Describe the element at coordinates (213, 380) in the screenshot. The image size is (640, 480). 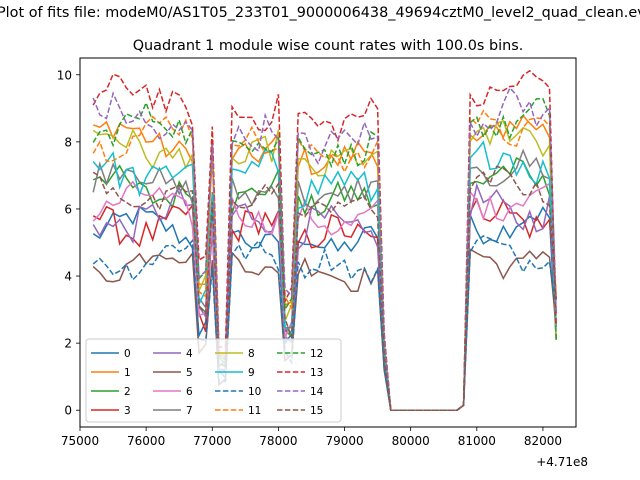
I see `legend-frame` at that location.